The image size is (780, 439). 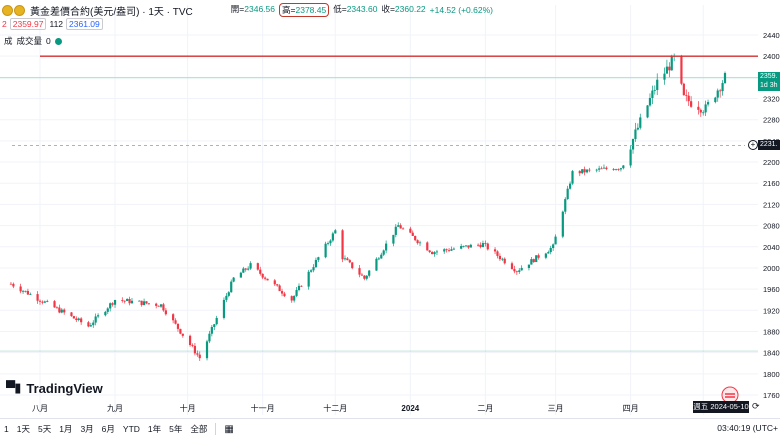 I want to click on tradingview-logo: ▀▮ TradingView, so click(x=54, y=388).